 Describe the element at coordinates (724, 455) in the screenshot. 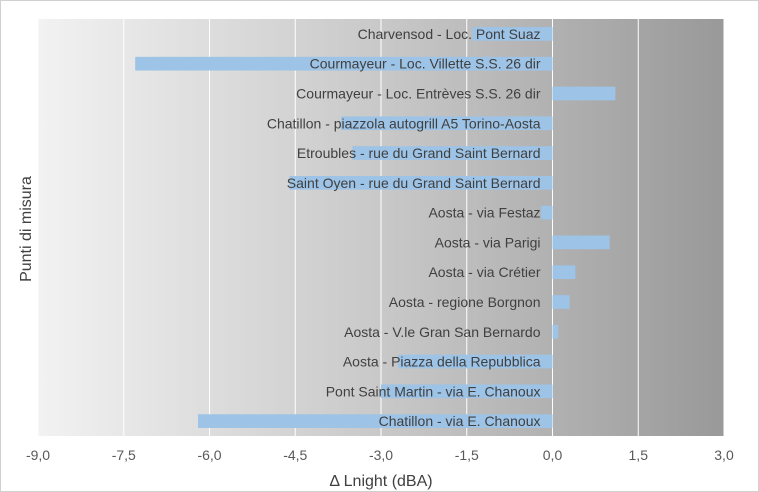

I see `x-tick-label: 3,0` at that location.